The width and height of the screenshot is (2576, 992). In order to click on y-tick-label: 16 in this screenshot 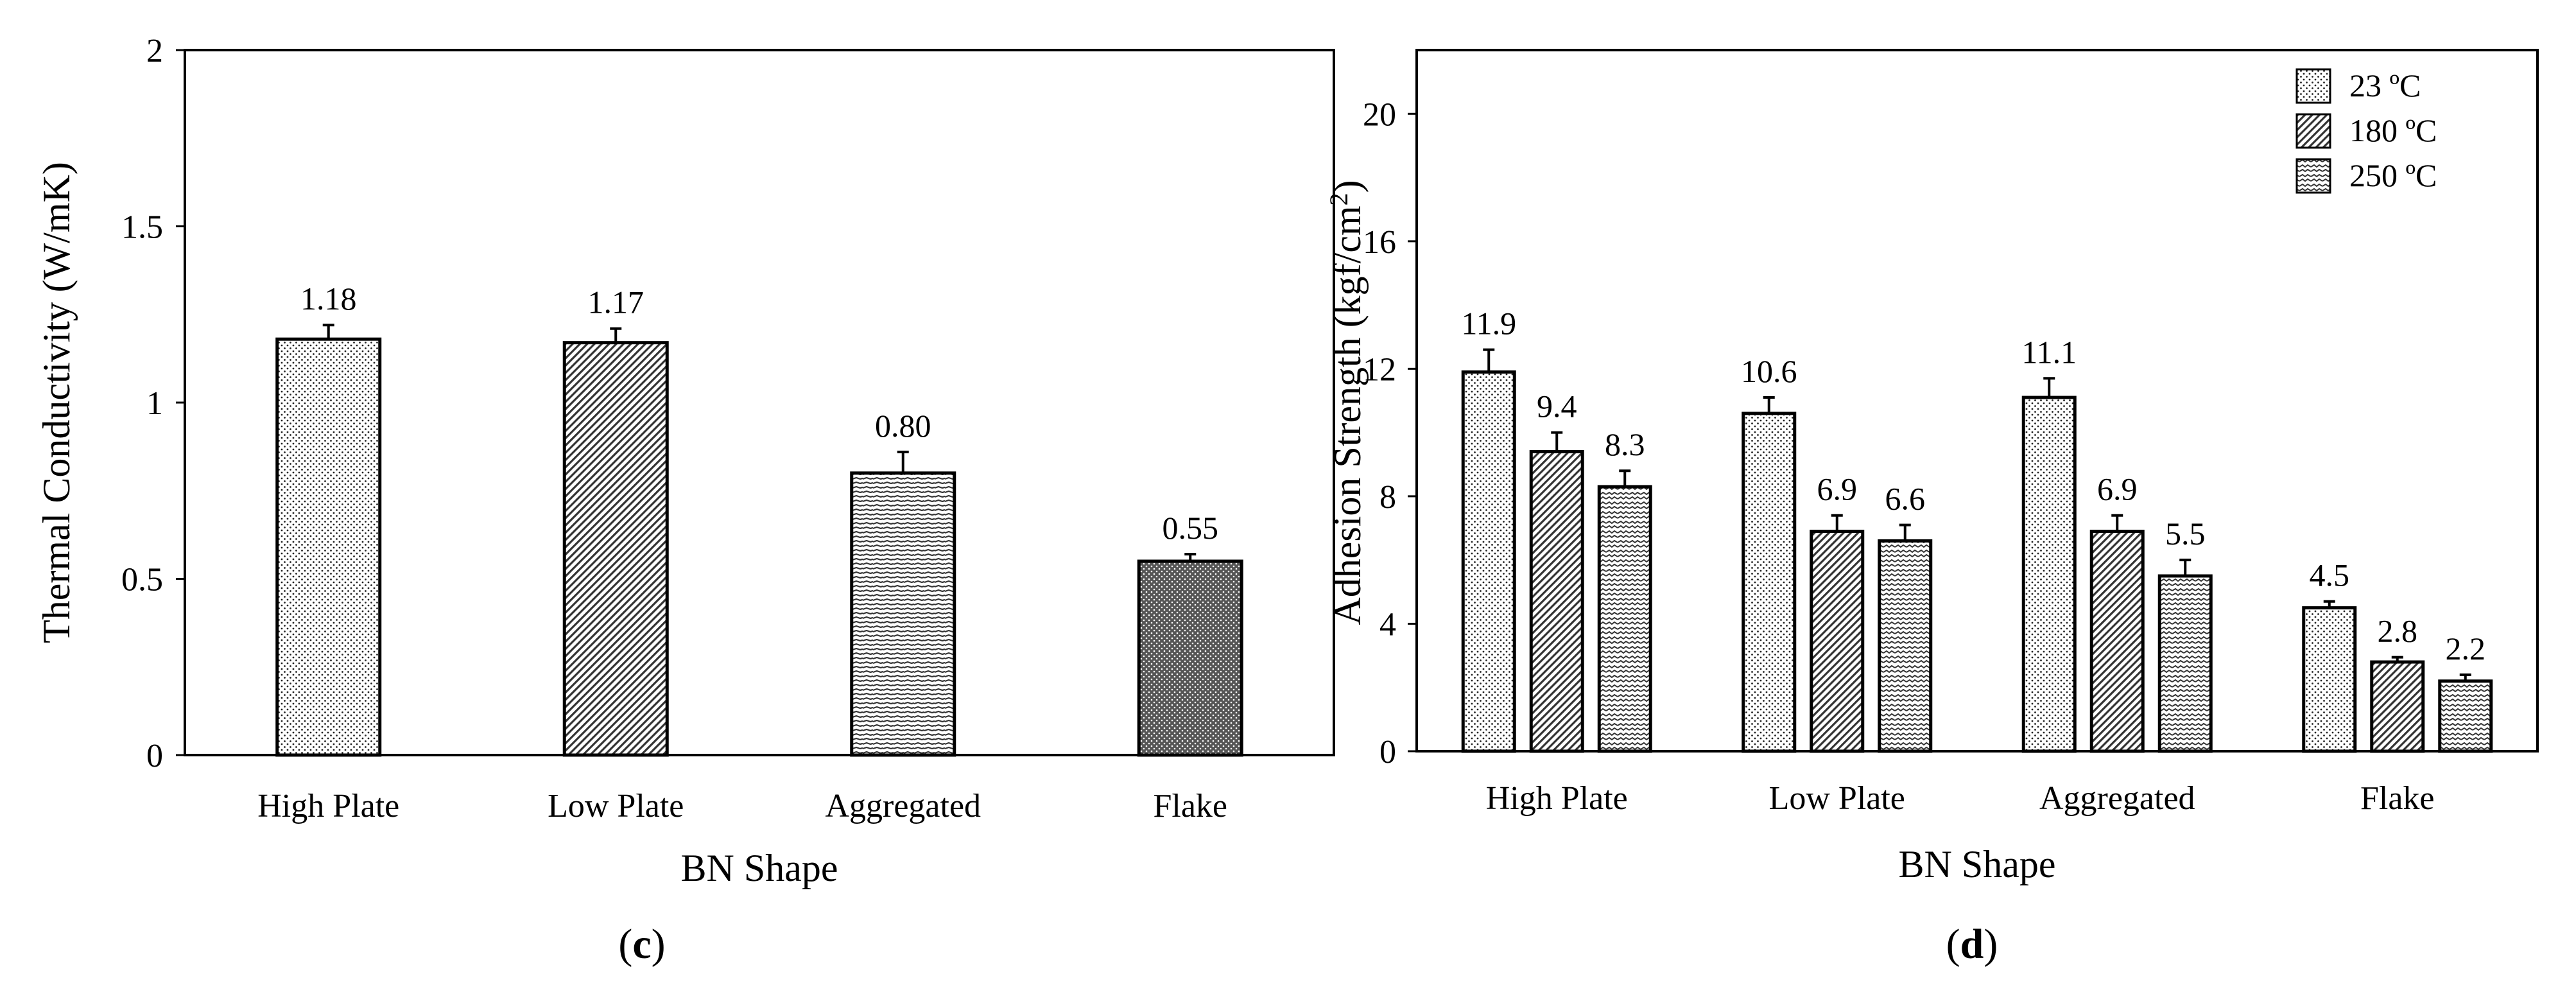, I will do `click(1380, 242)`.